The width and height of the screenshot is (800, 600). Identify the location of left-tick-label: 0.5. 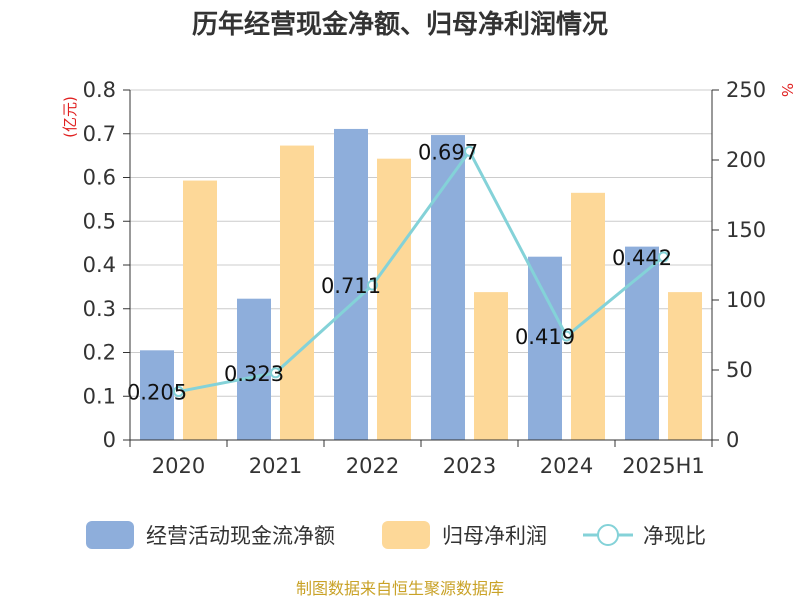
(99, 221).